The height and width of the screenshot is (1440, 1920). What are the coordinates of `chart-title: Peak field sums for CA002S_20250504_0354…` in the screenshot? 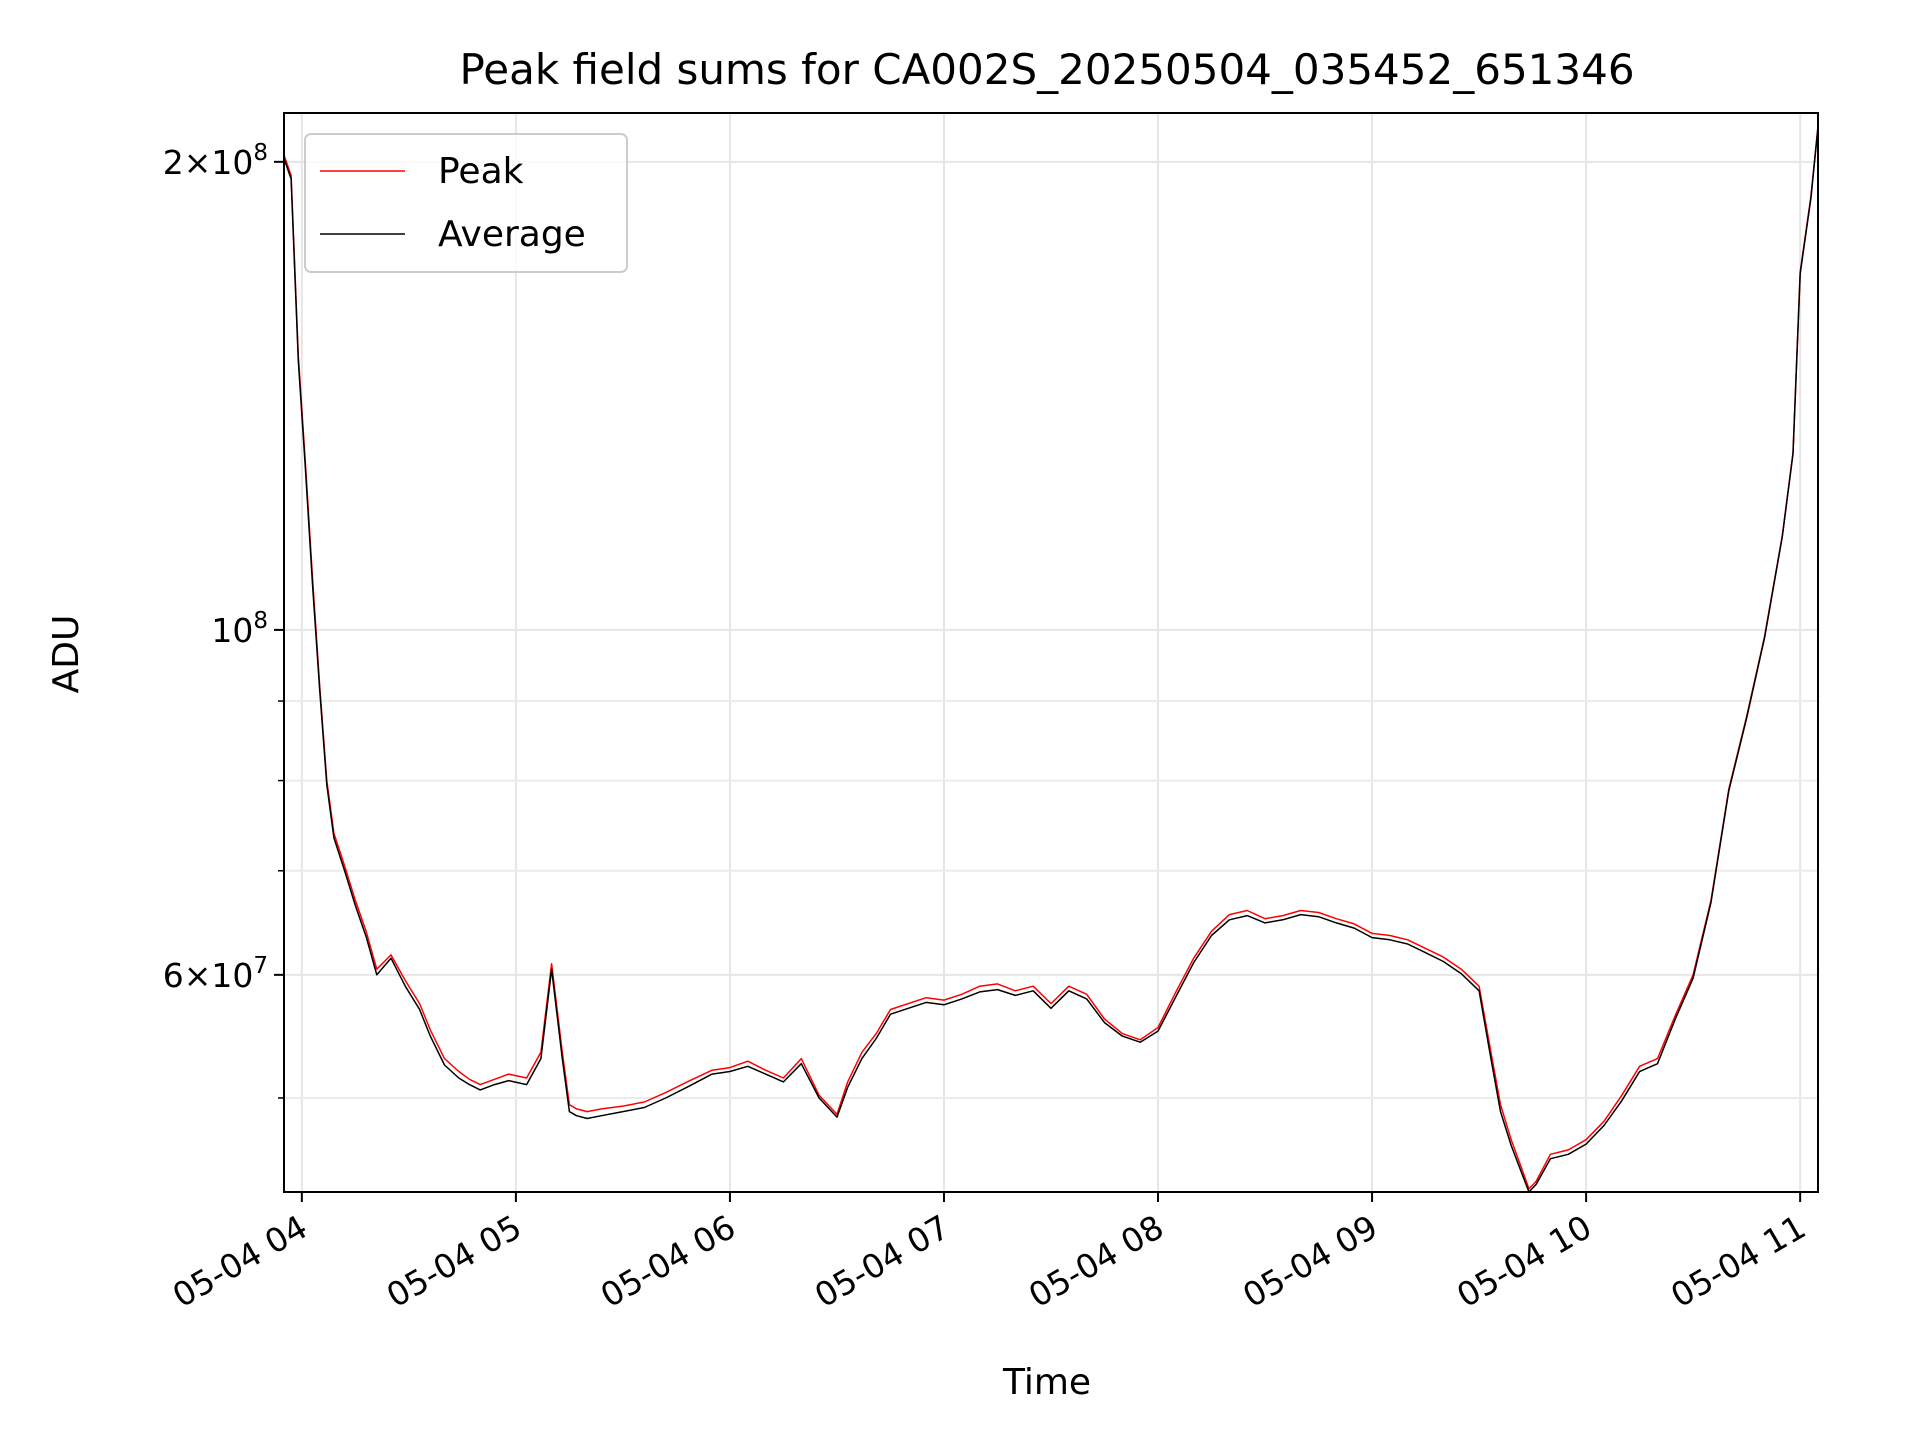 It's located at (1046, 69).